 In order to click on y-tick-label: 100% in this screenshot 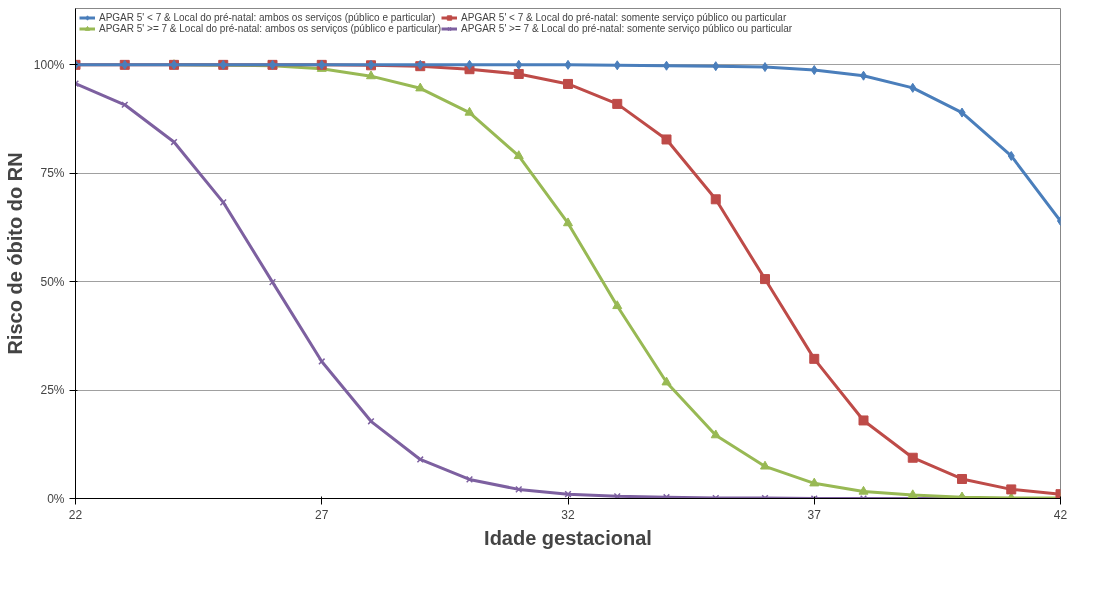, I will do `click(49, 64)`.